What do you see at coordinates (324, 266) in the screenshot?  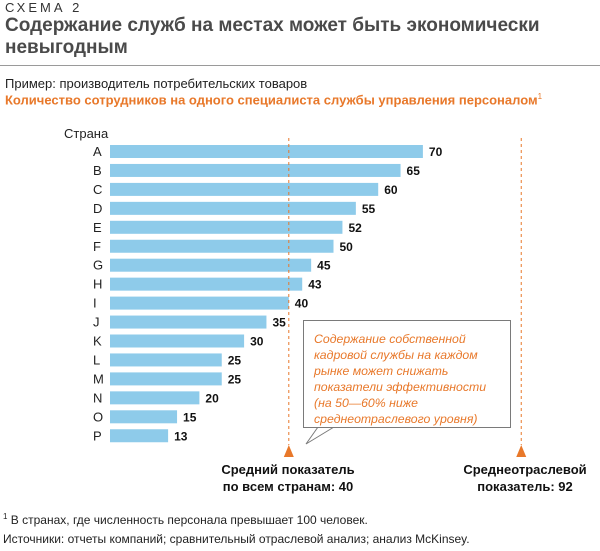 I see `value-label-g: 45` at bounding box center [324, 266].